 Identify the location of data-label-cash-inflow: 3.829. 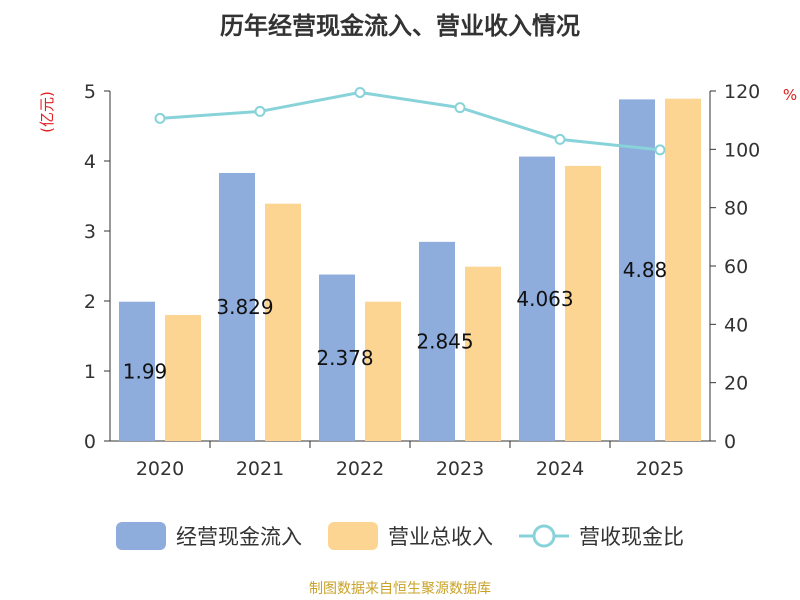
(244, 307).